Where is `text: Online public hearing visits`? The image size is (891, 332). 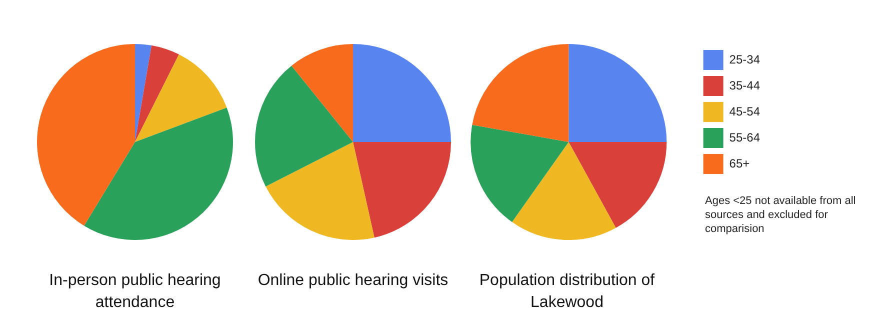
text: Online public hearing visits is located at coordinates (353, 281).